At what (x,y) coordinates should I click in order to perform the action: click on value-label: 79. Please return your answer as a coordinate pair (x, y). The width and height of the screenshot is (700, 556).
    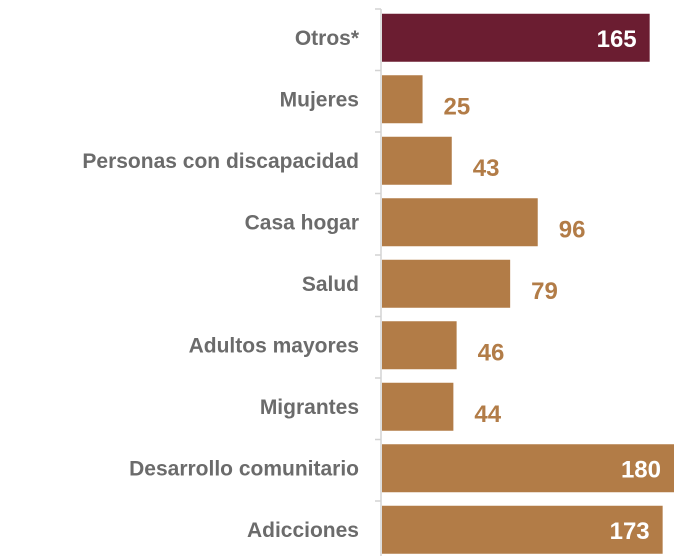
    Looking at the image, I should click on (544, 291).